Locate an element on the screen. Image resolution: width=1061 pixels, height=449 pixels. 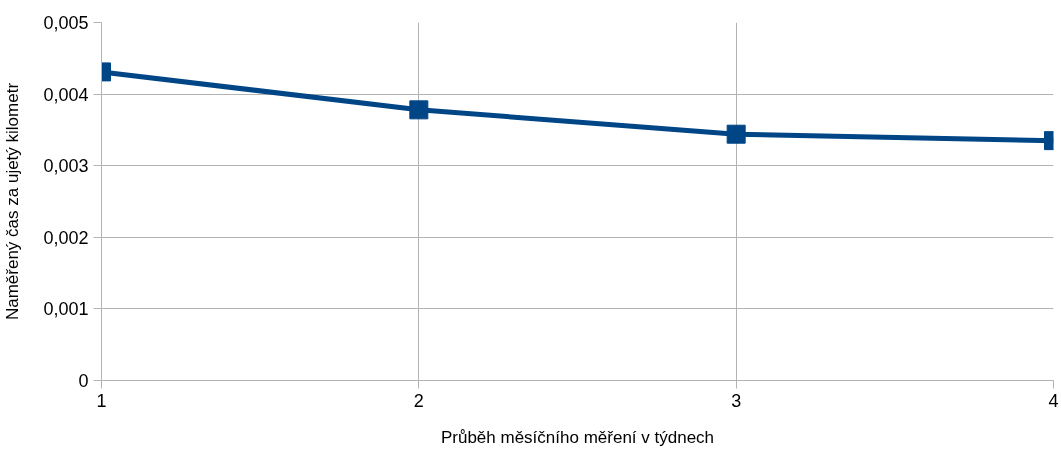
x-tick-label: 3 is located at coordinates (736, 400).